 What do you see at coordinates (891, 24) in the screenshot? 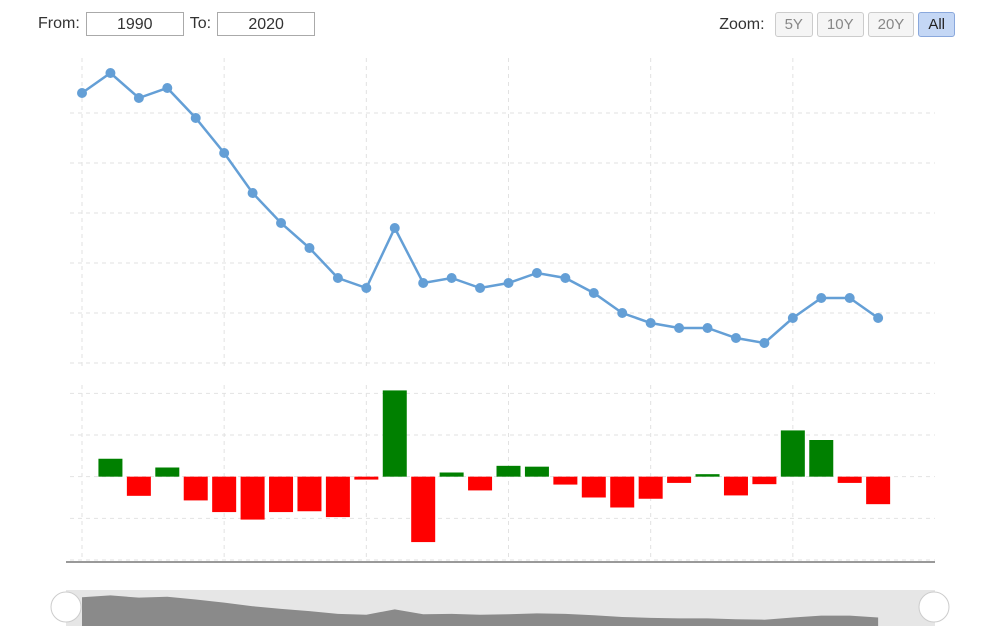
I see `zoom-20y-button: 20Y` at bounding box center [891, 24].